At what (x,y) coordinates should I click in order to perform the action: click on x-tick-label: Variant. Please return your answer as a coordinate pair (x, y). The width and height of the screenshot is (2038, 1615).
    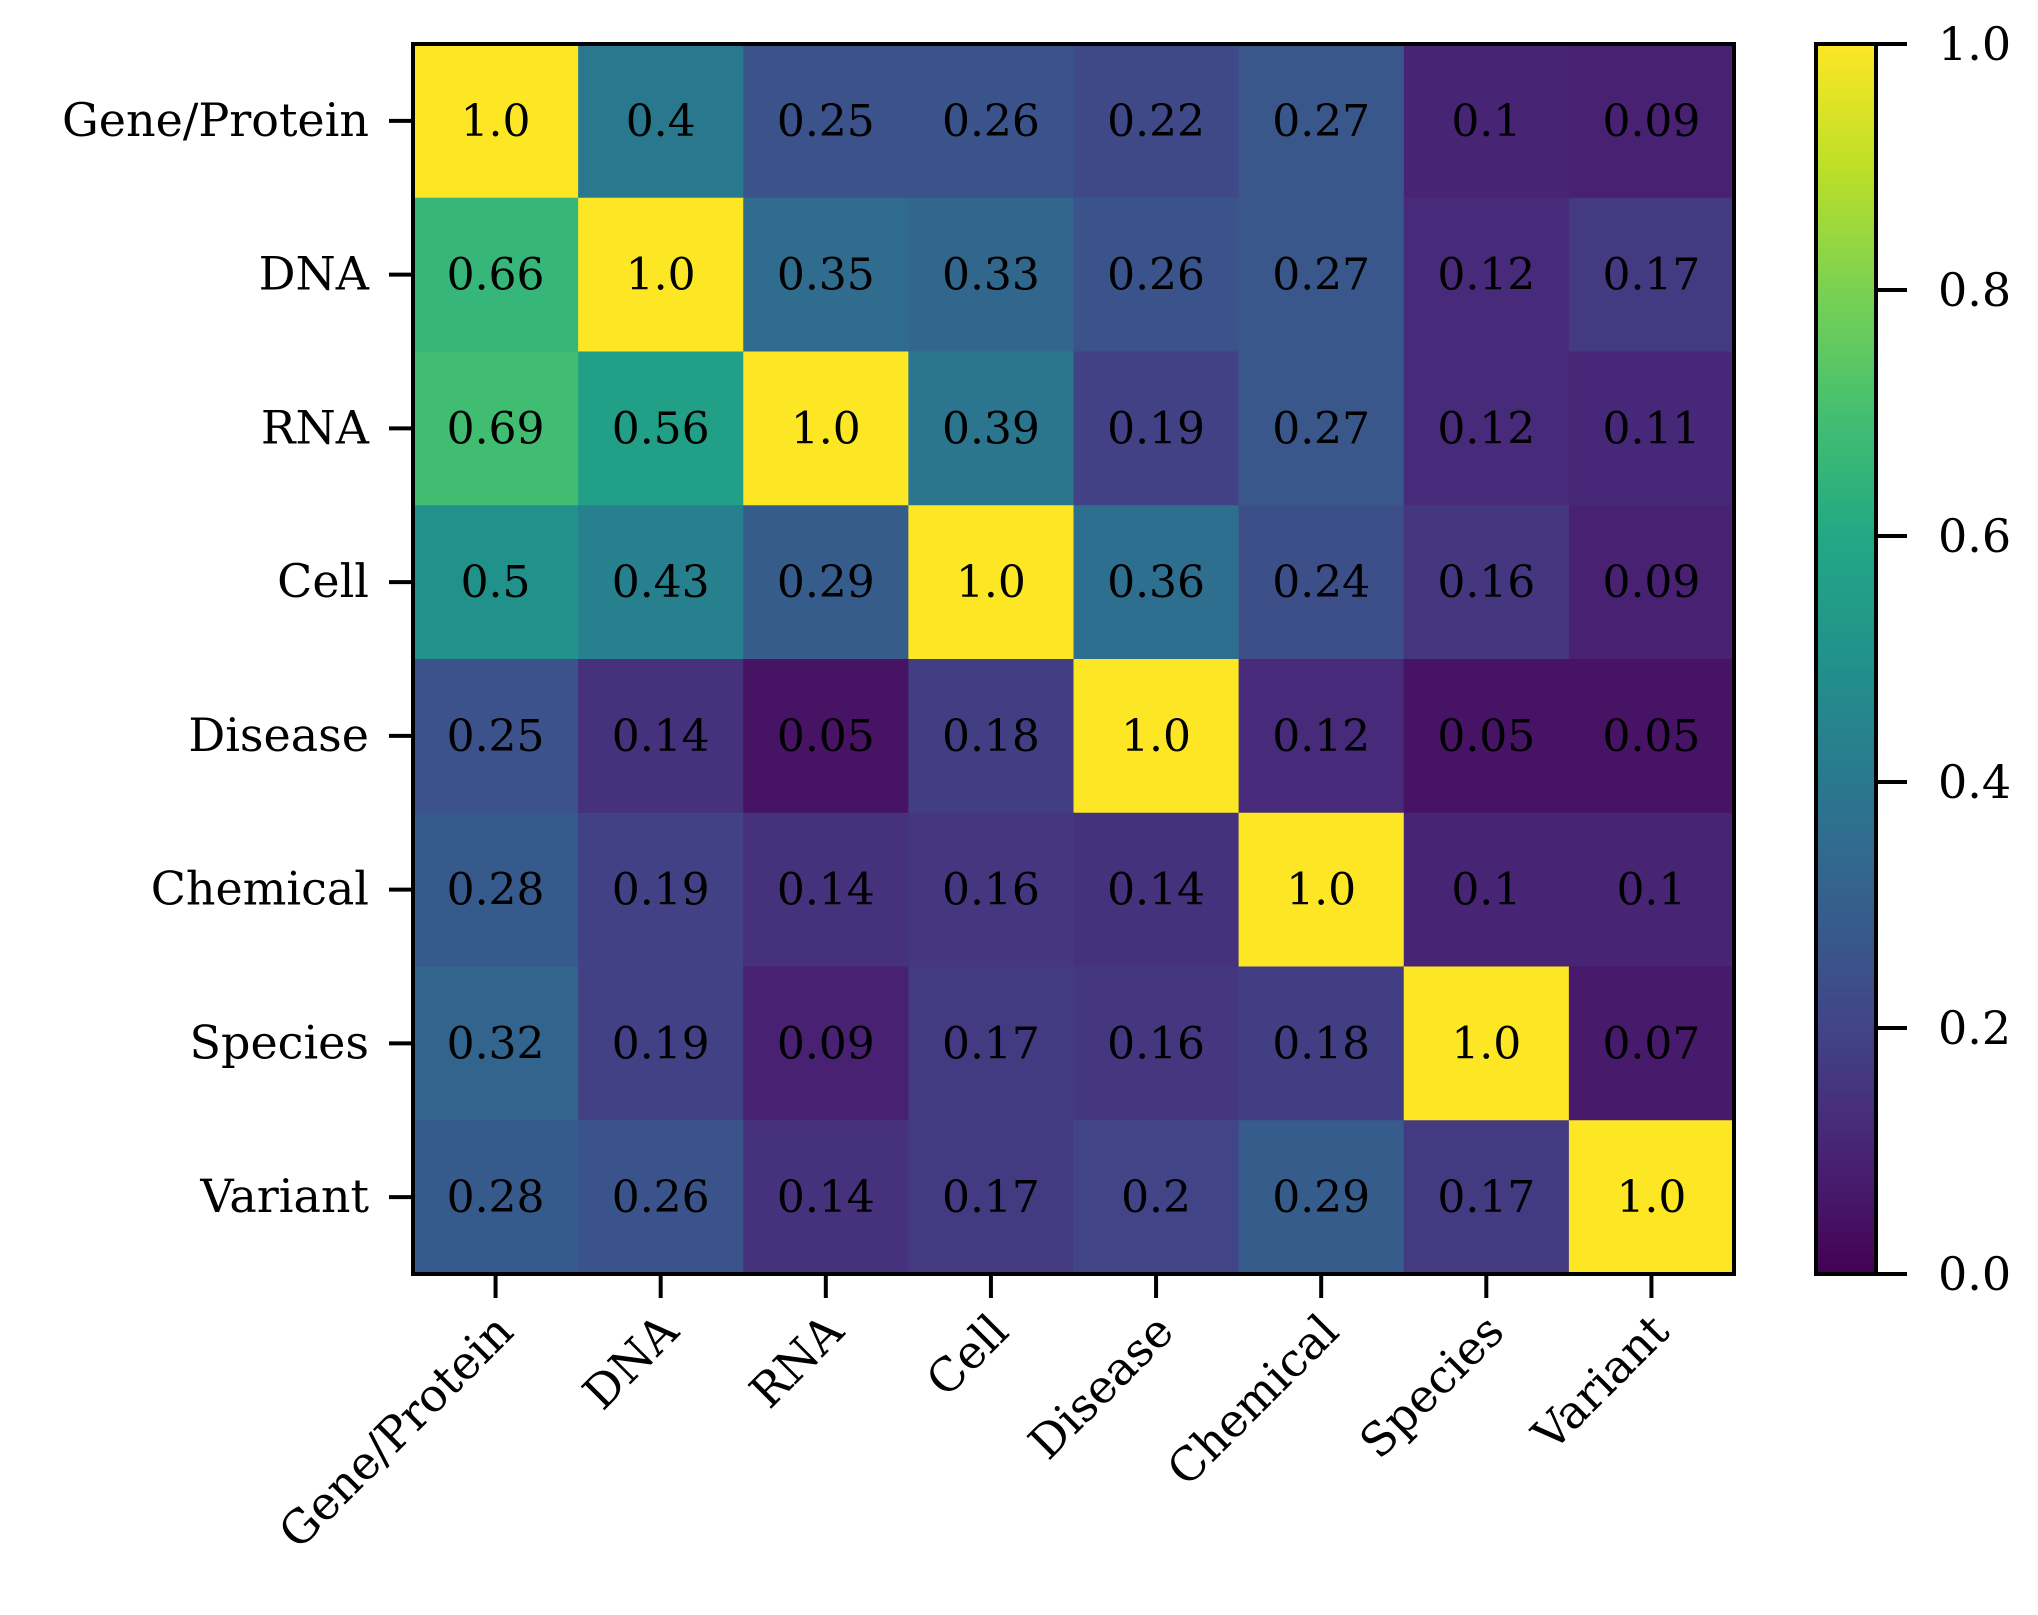
    Looking at the image, I should click on (1600, 1382).